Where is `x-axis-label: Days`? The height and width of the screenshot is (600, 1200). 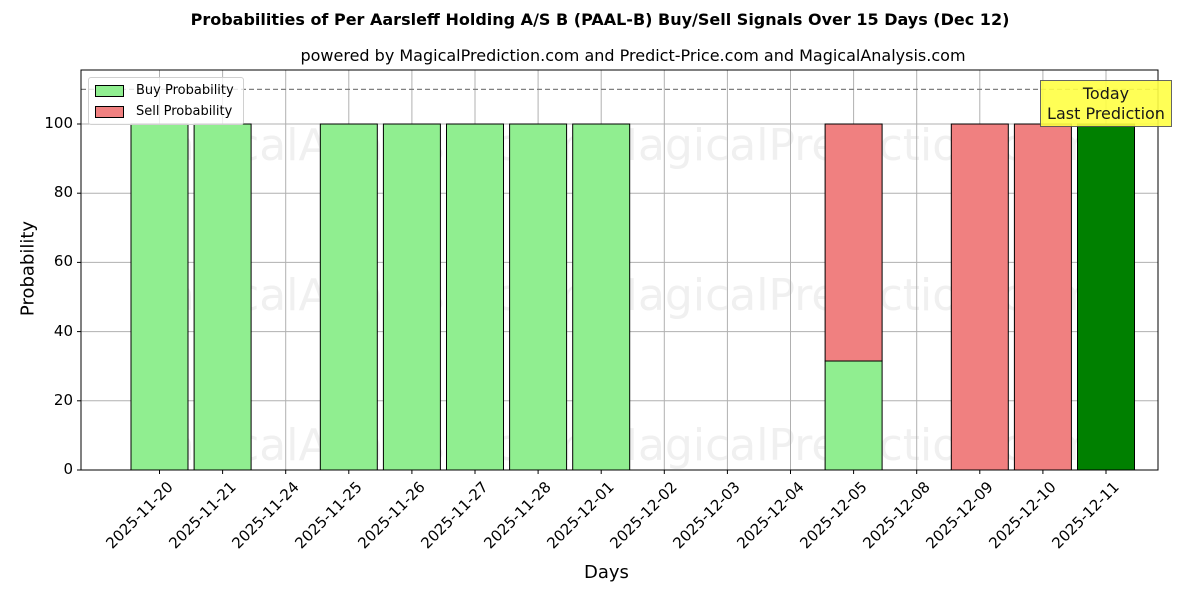 x-axis-label: Days is located at coordinates (606, 572).